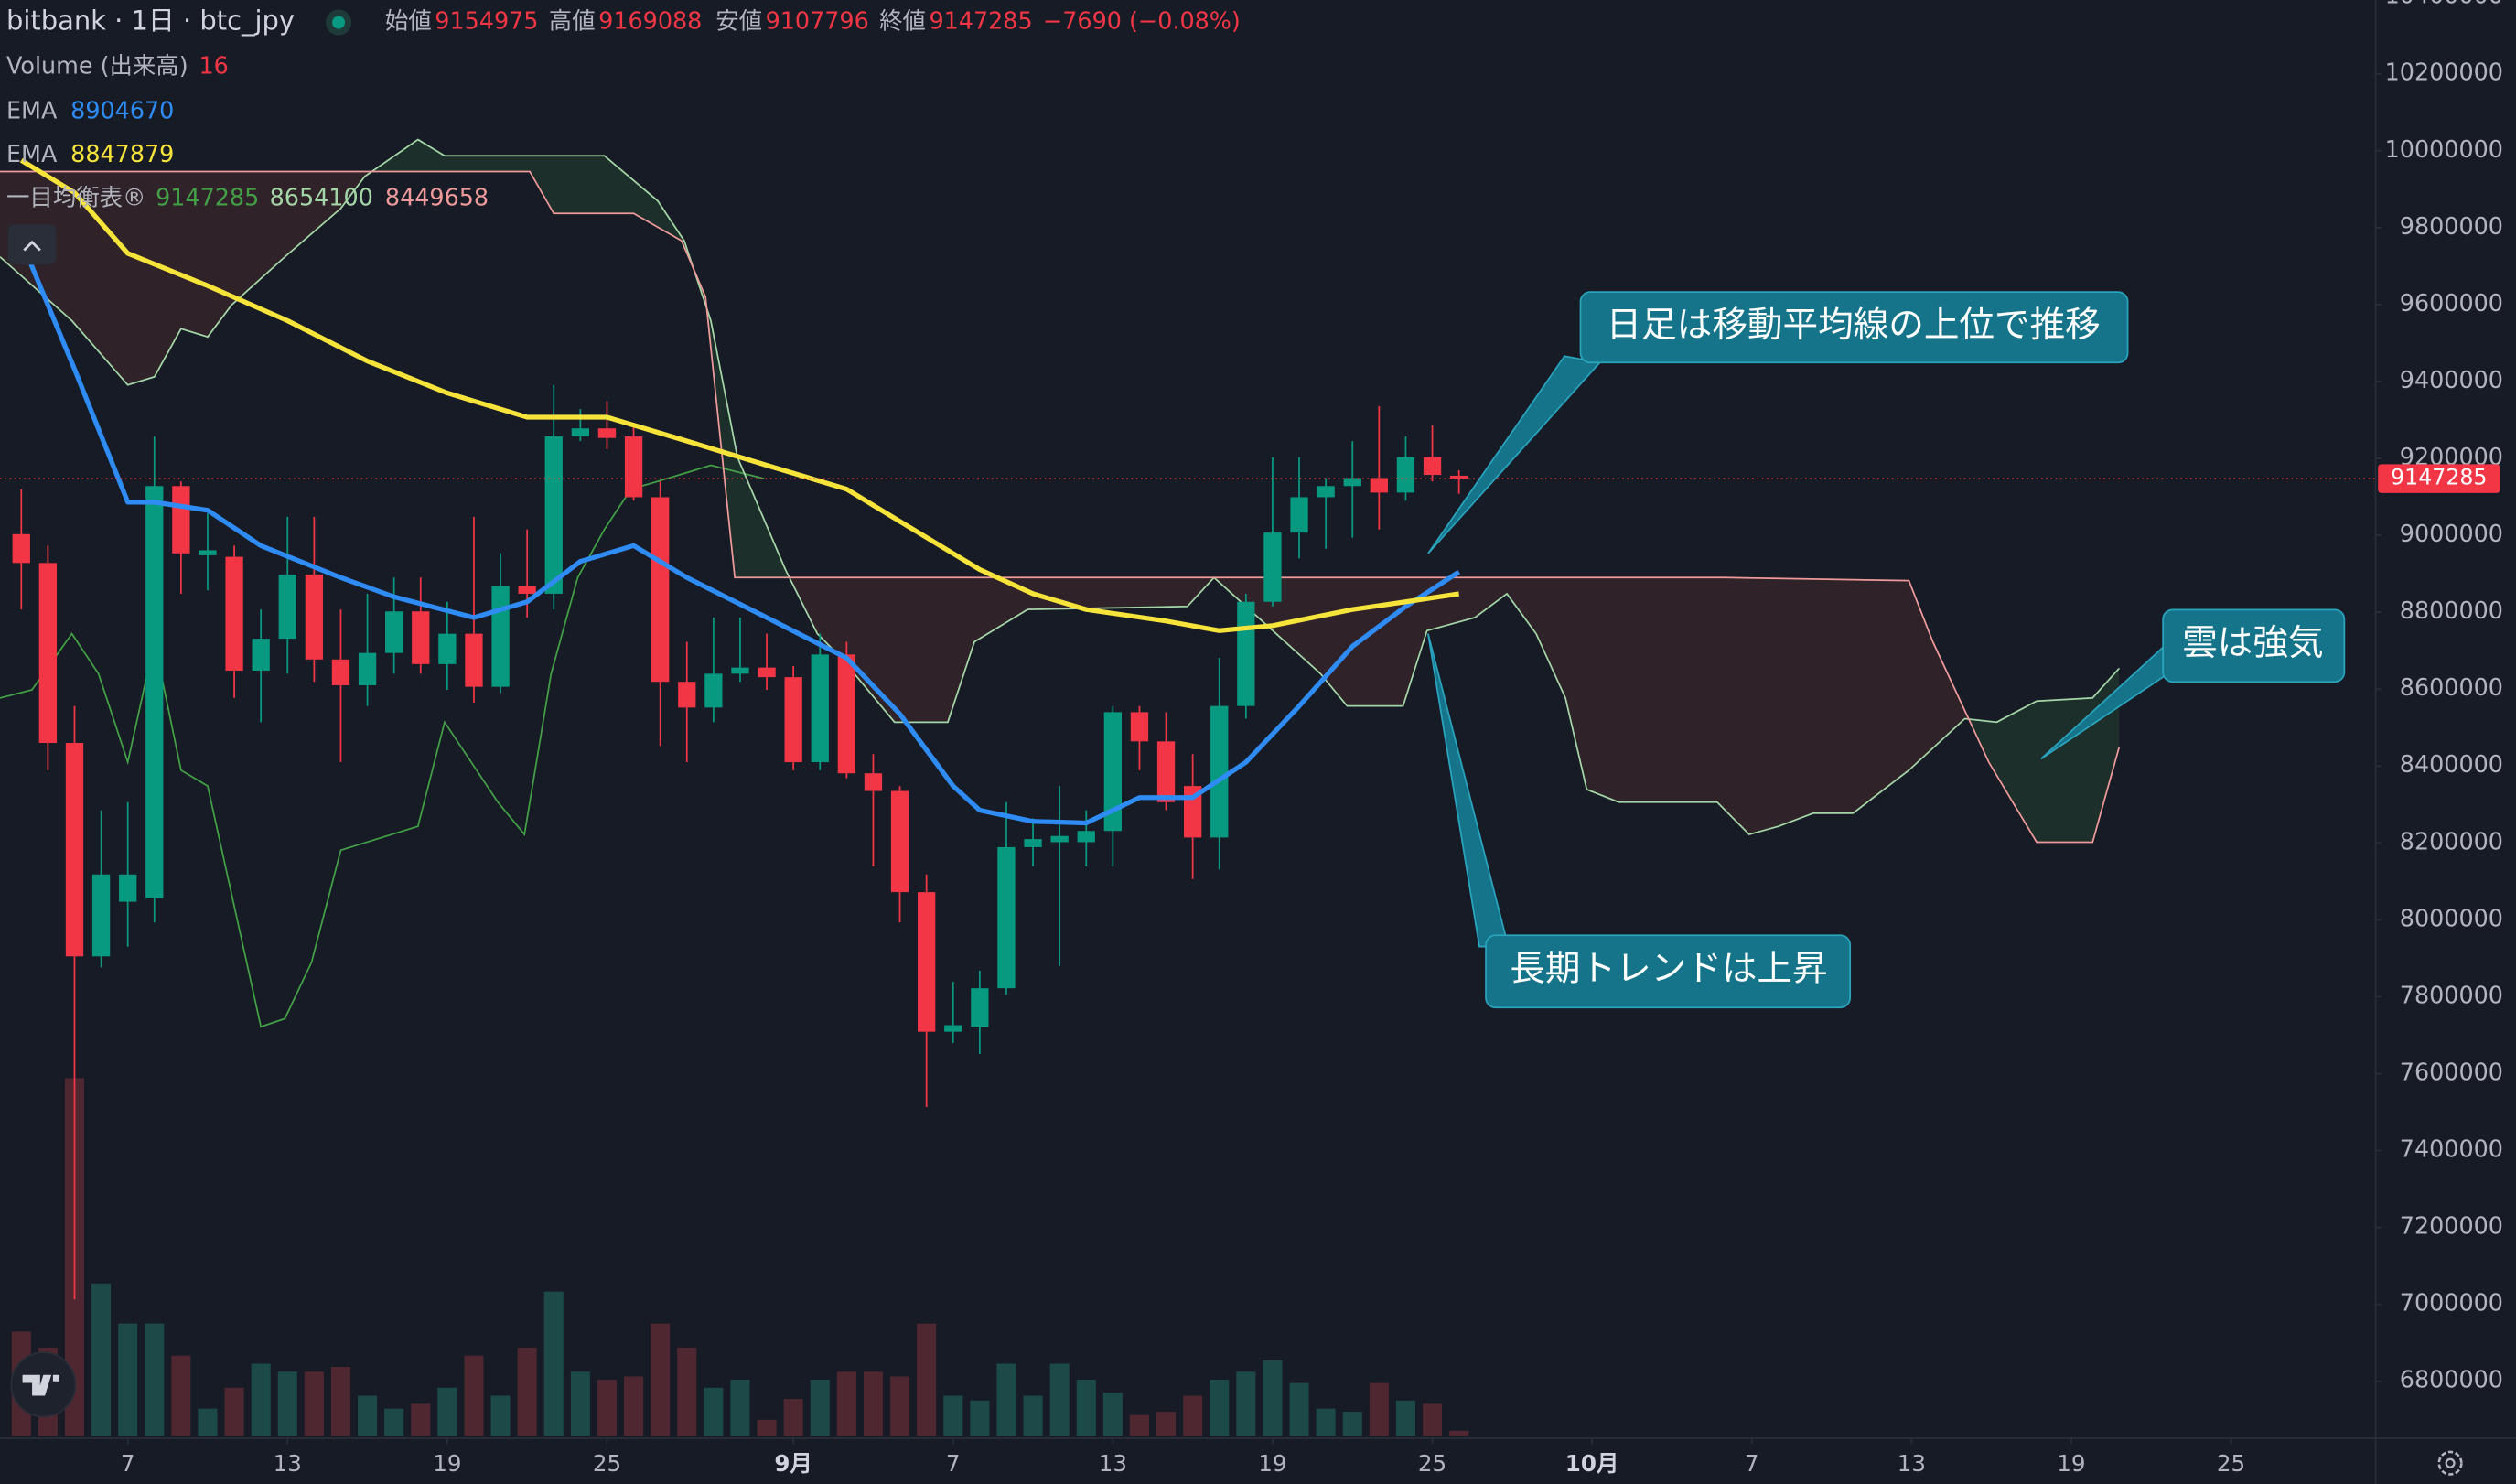 The width and height of the screenshot is (2516, 1484). What do you see at coordinates (2444, 4) in the screenshot?
I see `y-tick-label: 10400000` at bounding box center [2444, 4].